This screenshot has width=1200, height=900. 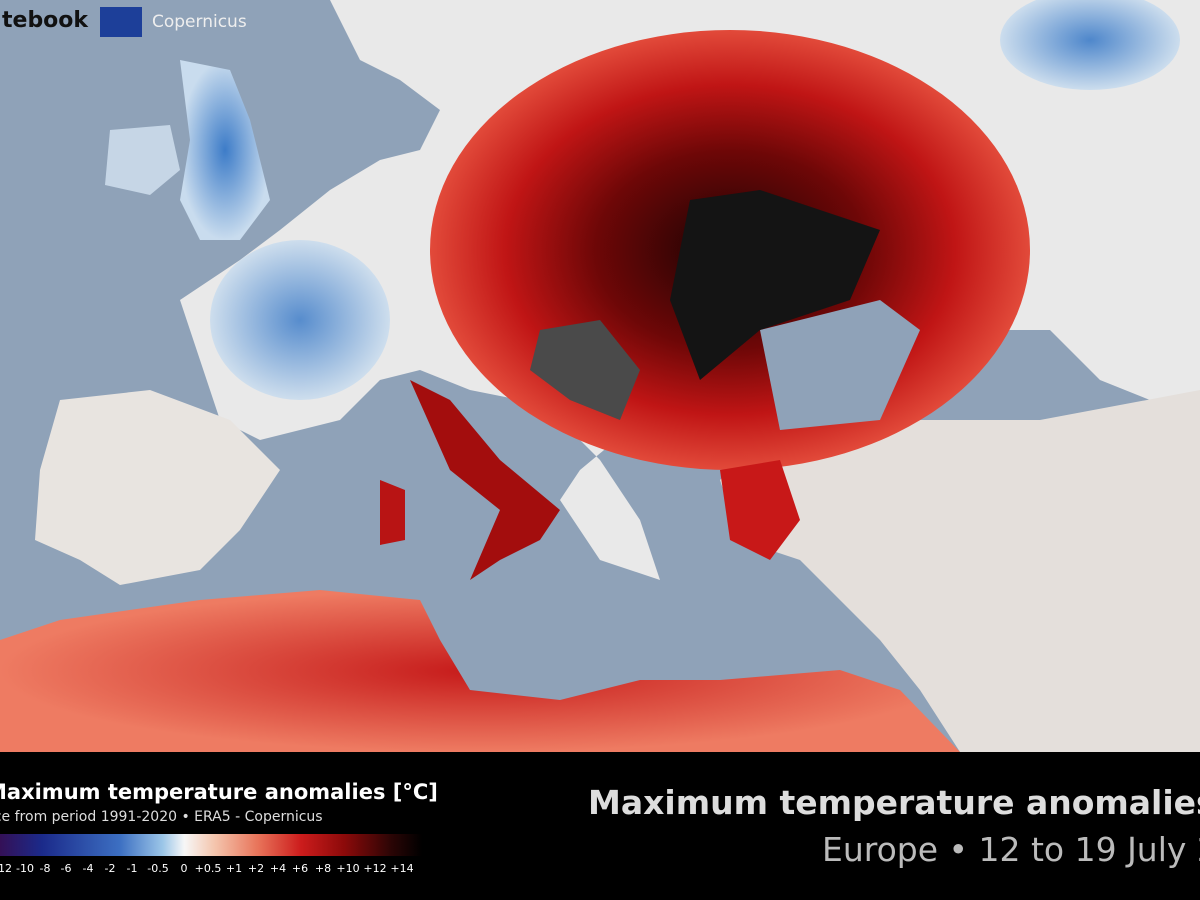 What do you see at coordinates (225, 150) in the screenshot?
I see `britain` at bounding box center [225, 150].